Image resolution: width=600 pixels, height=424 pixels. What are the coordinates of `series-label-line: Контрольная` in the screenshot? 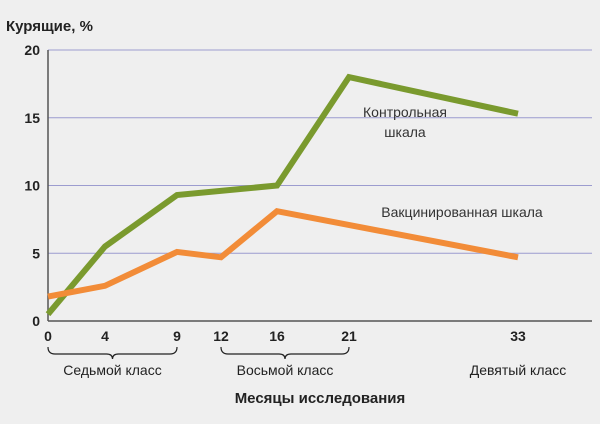 It's located at (405, 112).